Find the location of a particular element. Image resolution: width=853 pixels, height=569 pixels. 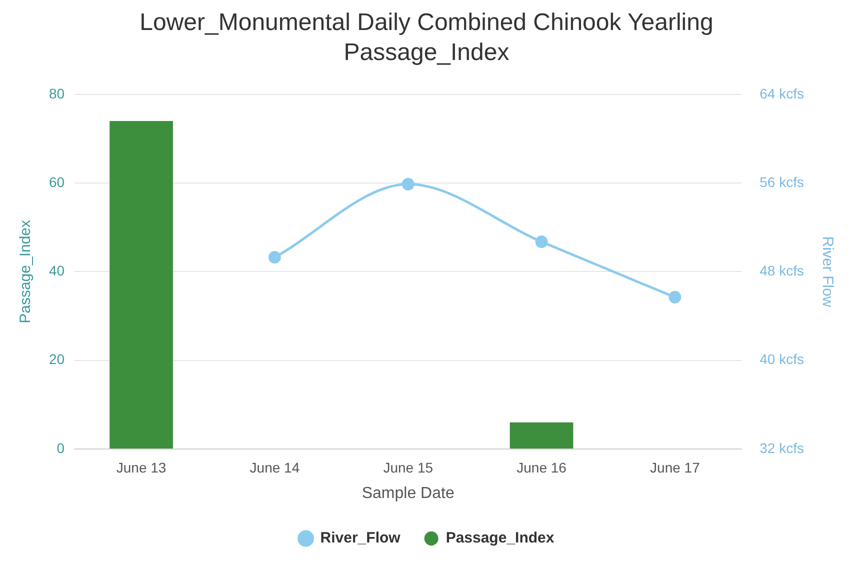

y-axis-title: Passage_Index is located at coordinates (25, 272).